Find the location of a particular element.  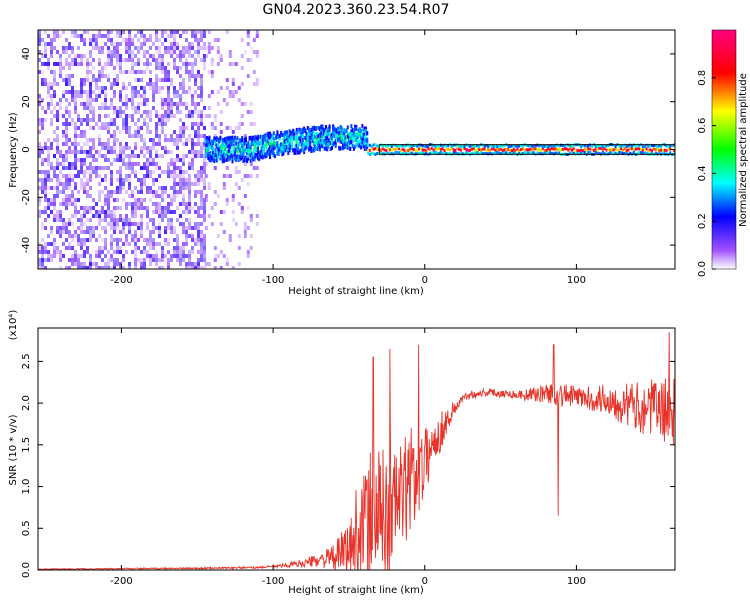

colorbar-tick-label: 0.4 is located at coordinates (702, 173).